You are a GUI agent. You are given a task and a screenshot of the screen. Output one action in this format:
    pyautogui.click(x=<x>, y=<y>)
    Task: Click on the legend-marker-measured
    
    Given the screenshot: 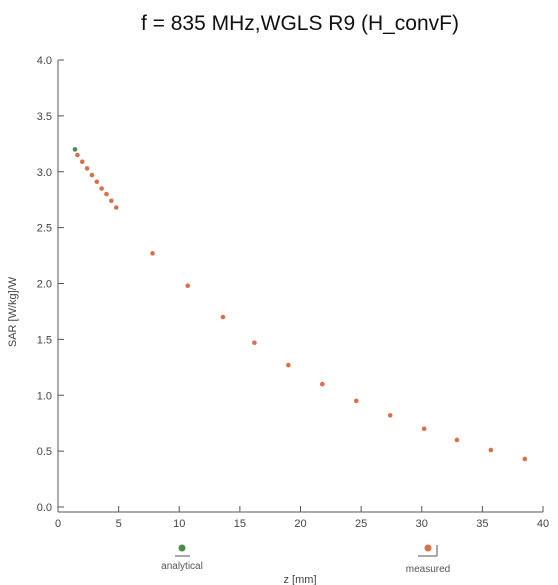 What is the action you would take?
    pyautogui.click(x=428, y=548)
    